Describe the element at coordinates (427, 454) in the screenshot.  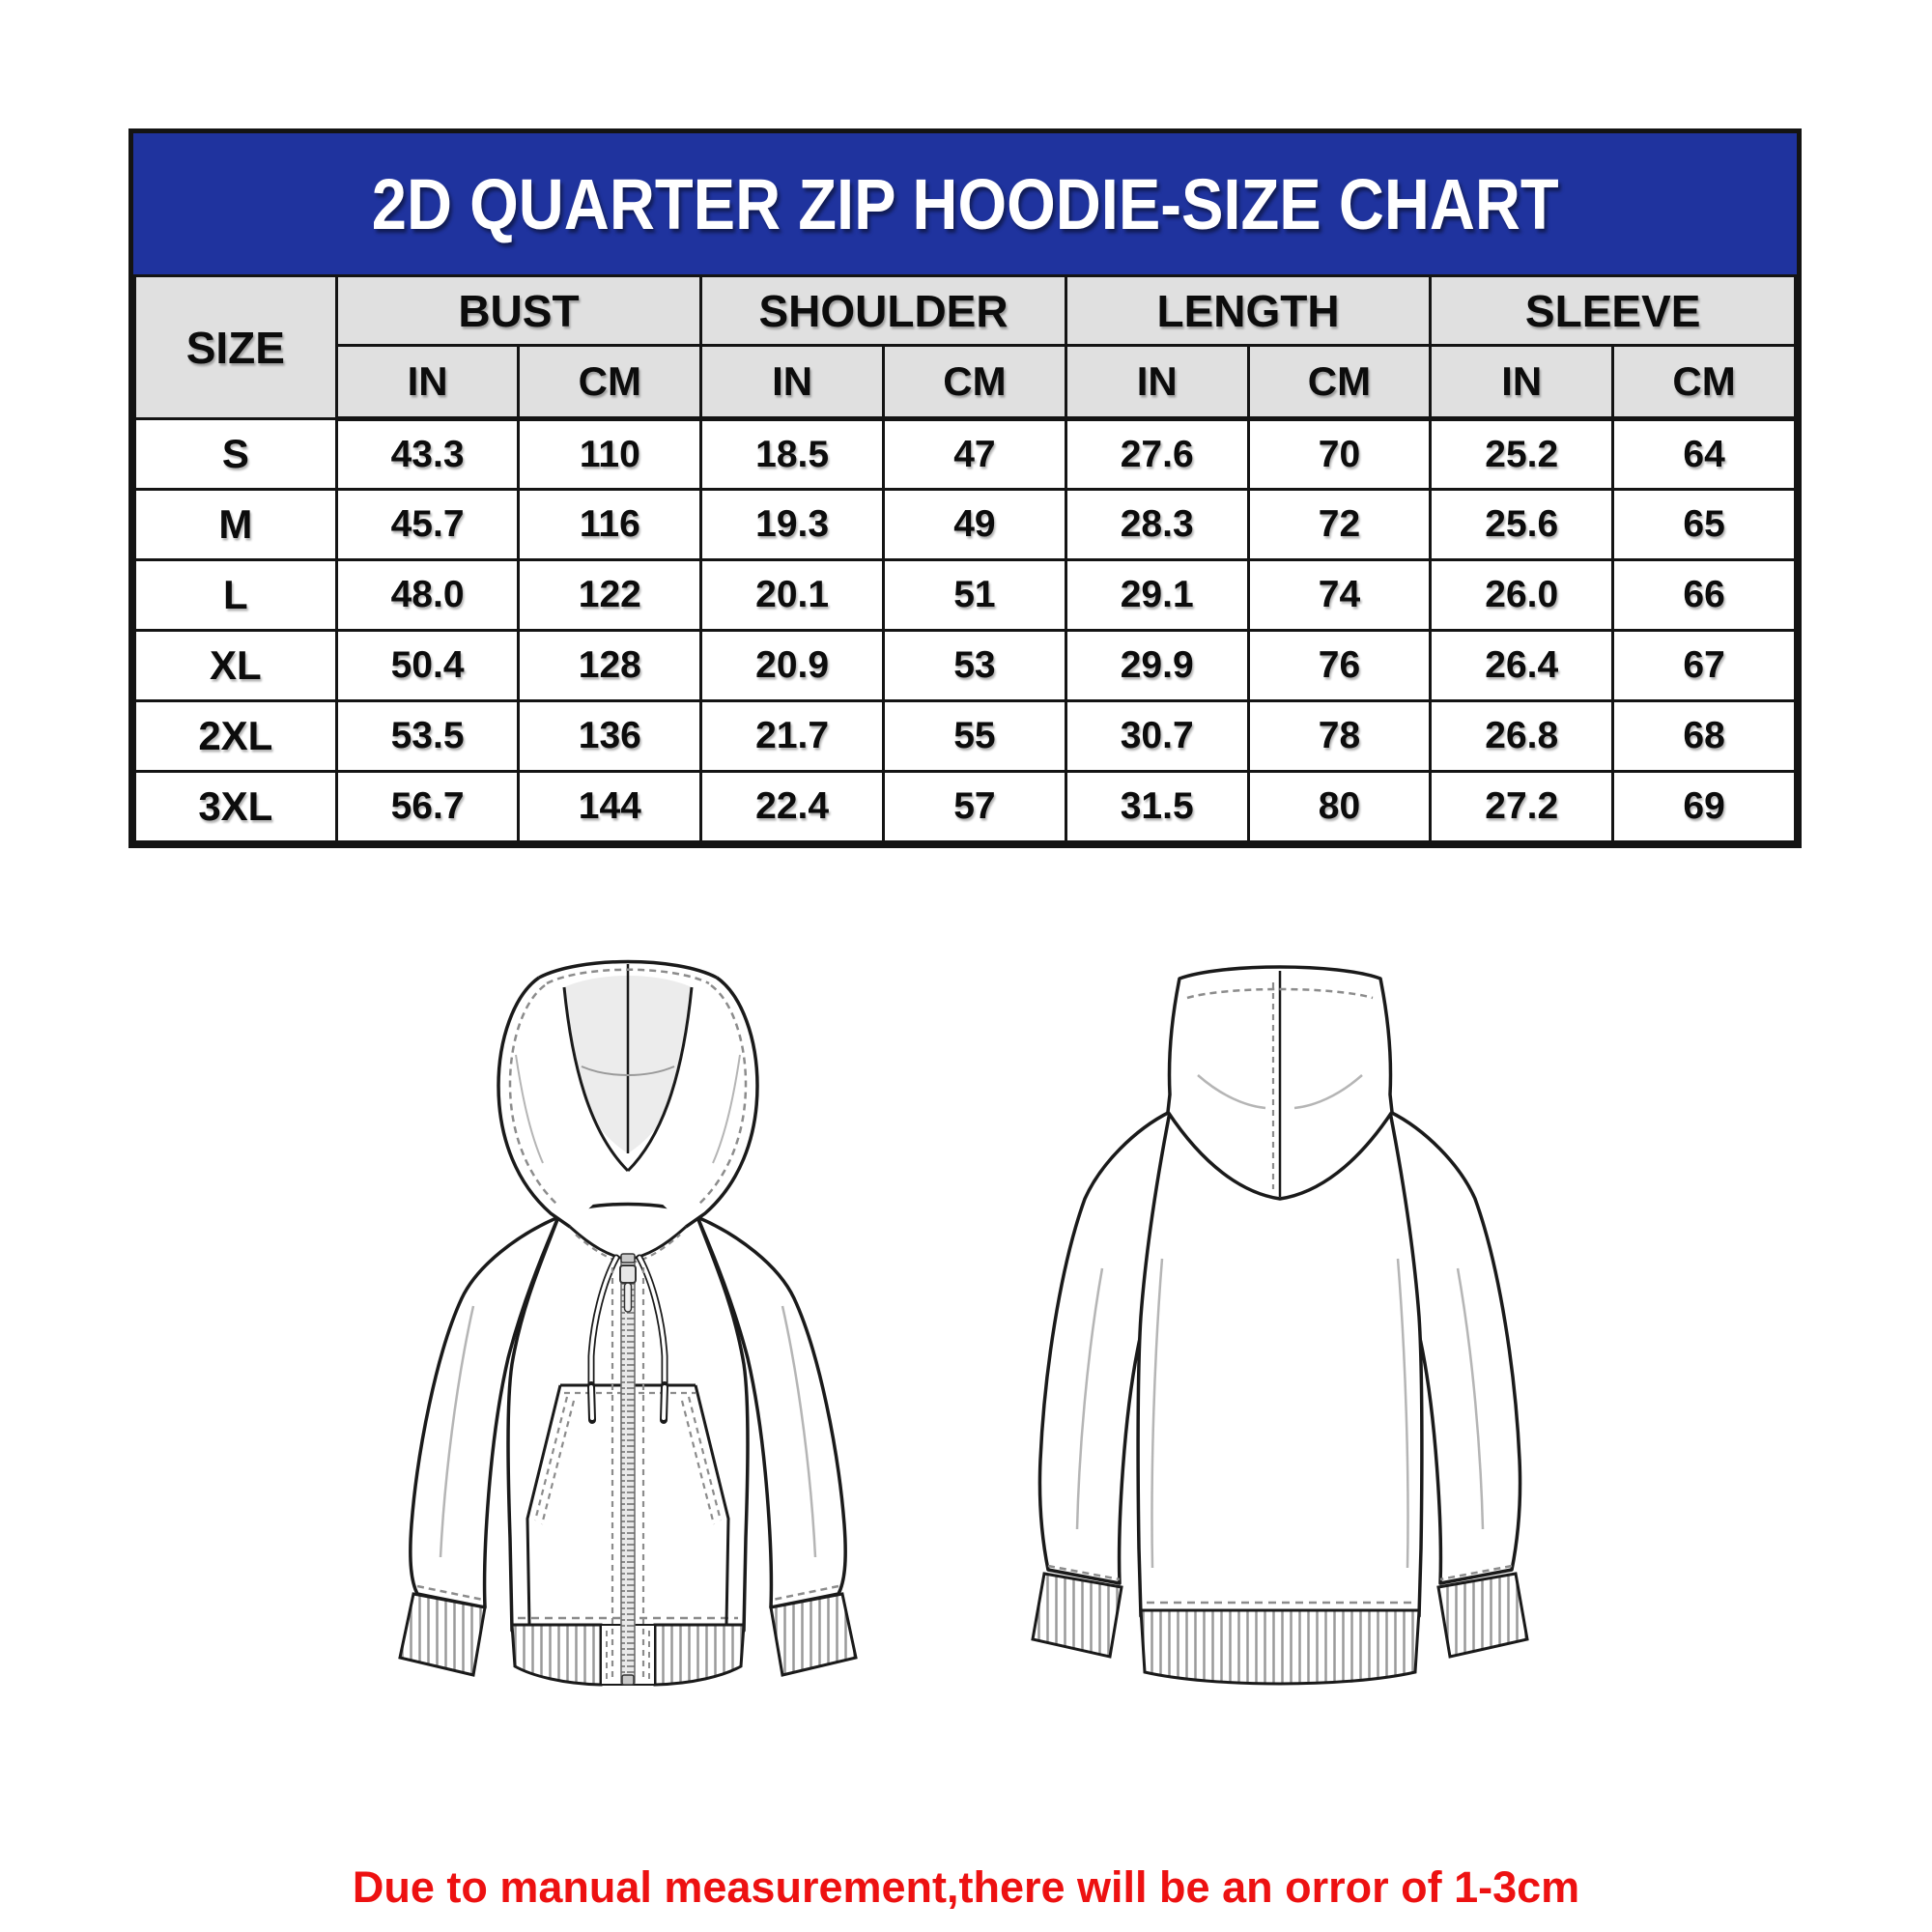
I see `cell: 43.3` at that location.